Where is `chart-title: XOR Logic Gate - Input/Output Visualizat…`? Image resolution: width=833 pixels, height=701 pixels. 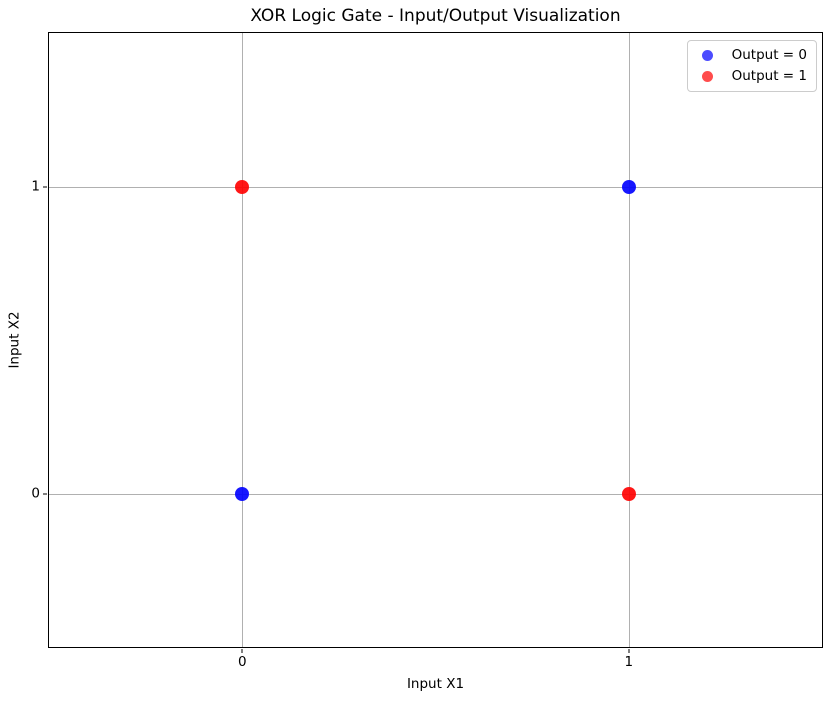
chart-title: XOR Logic Gate - Input/Output Visualizat… is located at coordinates (435, 16).